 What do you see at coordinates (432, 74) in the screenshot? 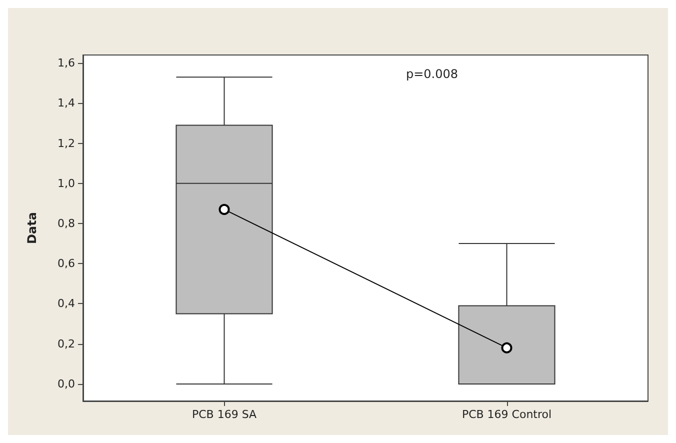
I see `annotation: p=0.008` at bounding box center [432, 74].